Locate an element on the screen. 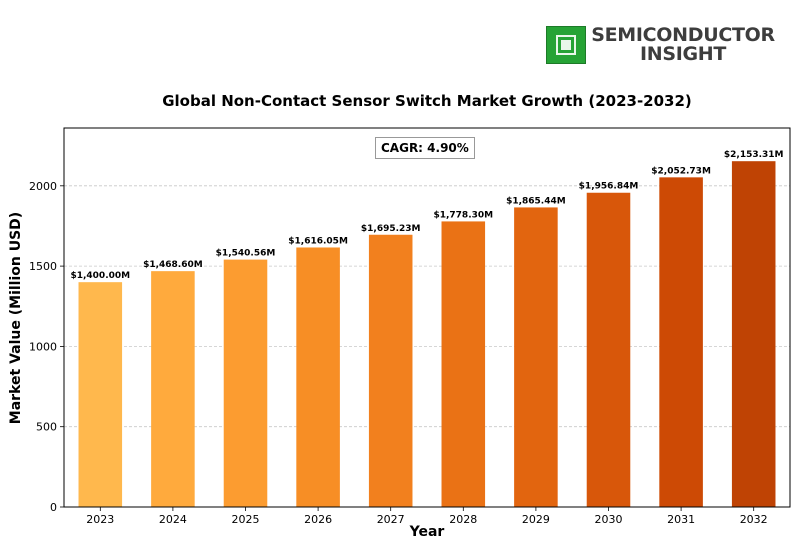 The height and width of the screenshot is (553, 800). x-tick-label: 2032 is located at coordinates (754, 519).